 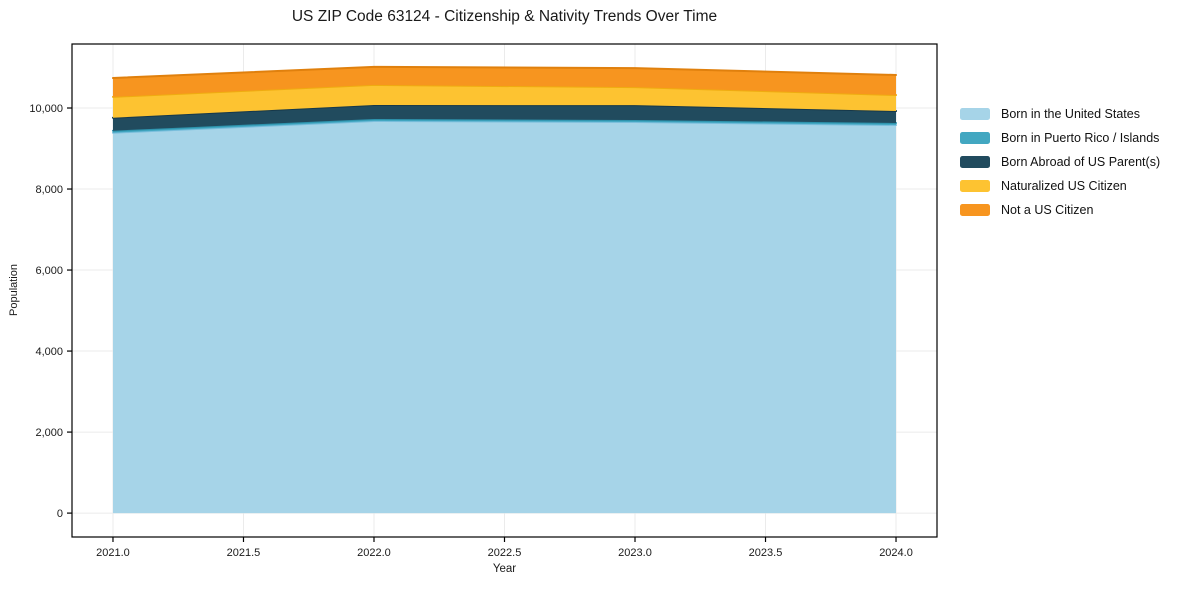 I want to click on legend-item: Born in Puerto Rico / Islands, so click(x=1060, y=138).